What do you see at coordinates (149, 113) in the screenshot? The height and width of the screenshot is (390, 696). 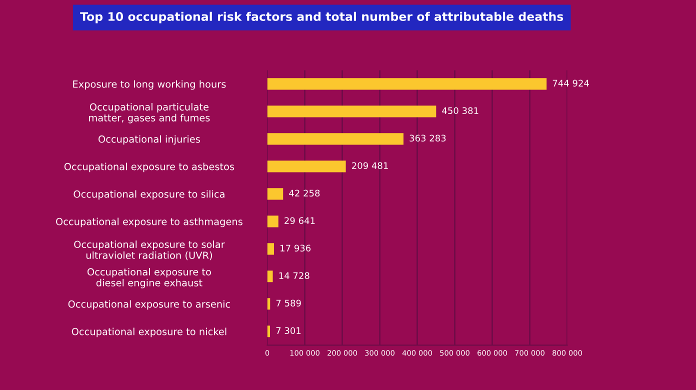 I see `y-tick-label: Occupational particulate matter, gases and fumes` at bounding box center [149, 113].